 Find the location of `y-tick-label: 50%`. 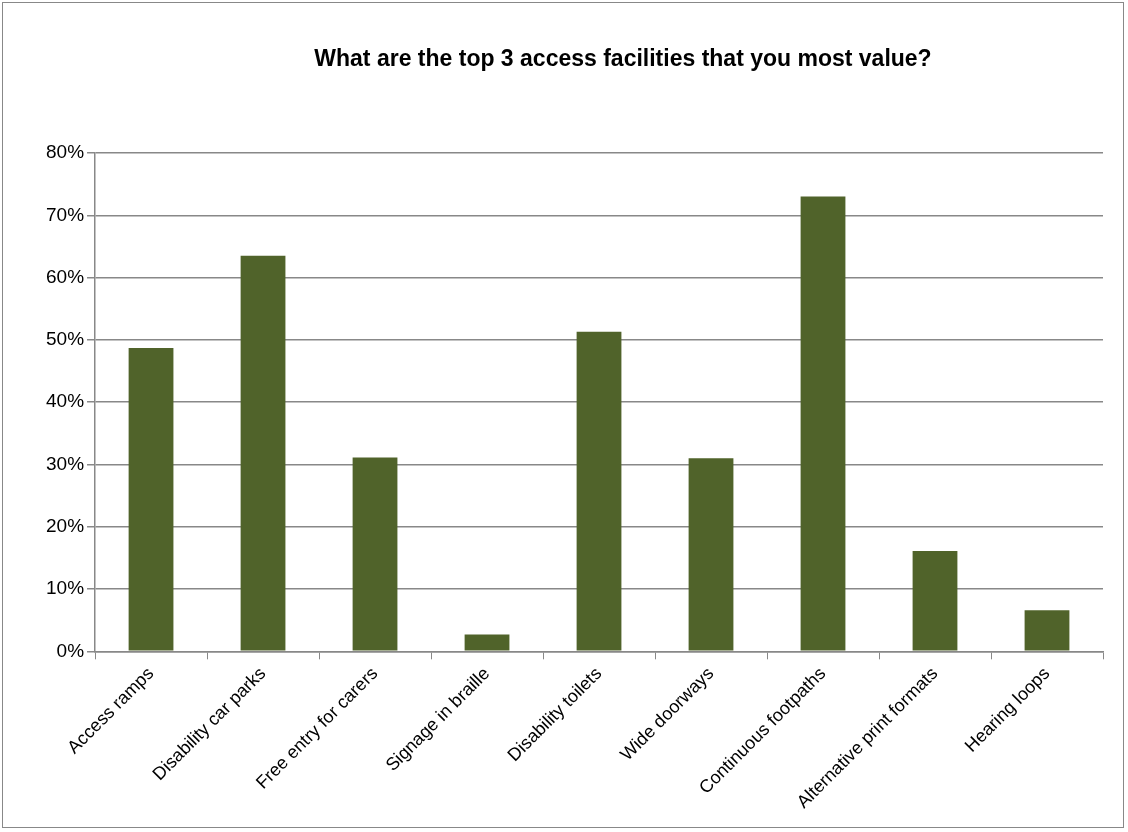

y-tick-label: 50% is located at coordinates (65, 339).